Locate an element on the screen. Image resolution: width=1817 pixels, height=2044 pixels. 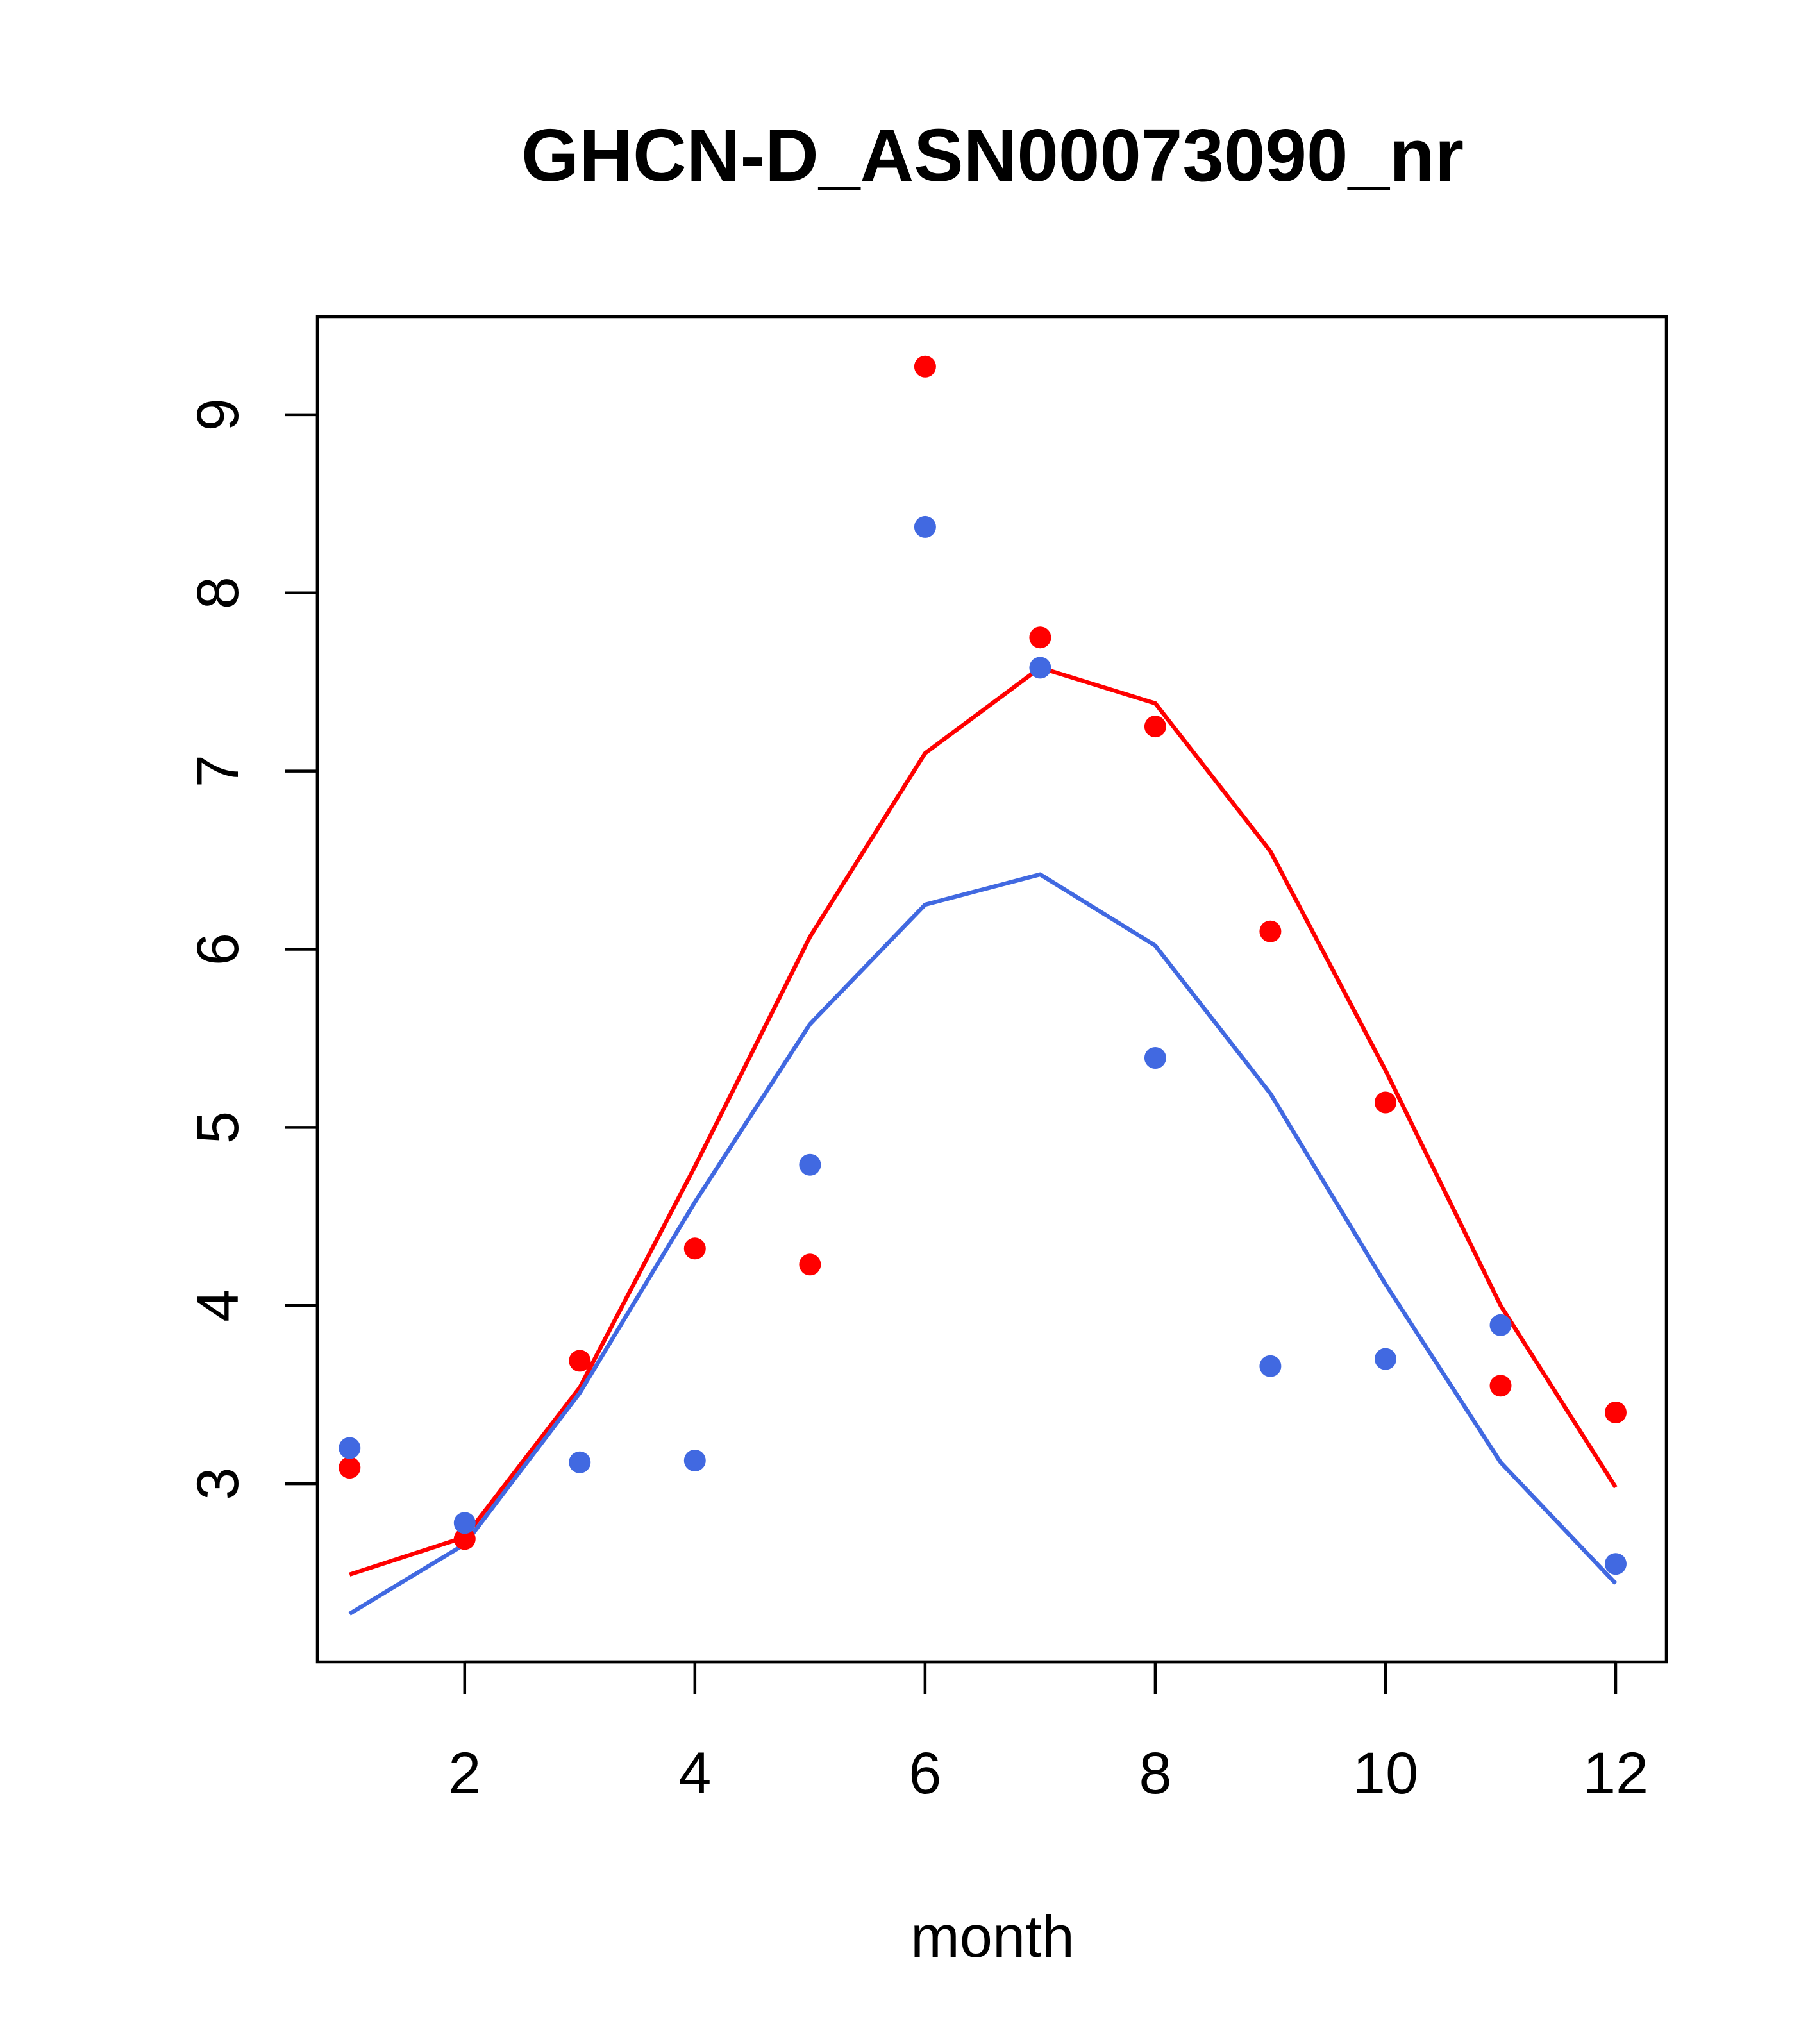
y-tick-label: 5 is located at coordinates (218, 1127).